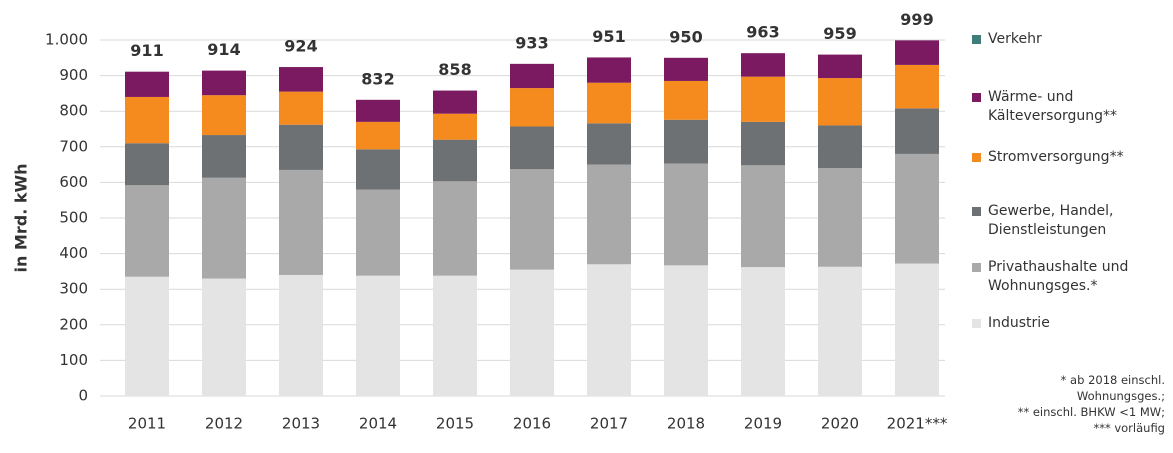 This screenshot has height=453, width=1173. I want to click on y-tick-label: 1.000, so click(66, 40).